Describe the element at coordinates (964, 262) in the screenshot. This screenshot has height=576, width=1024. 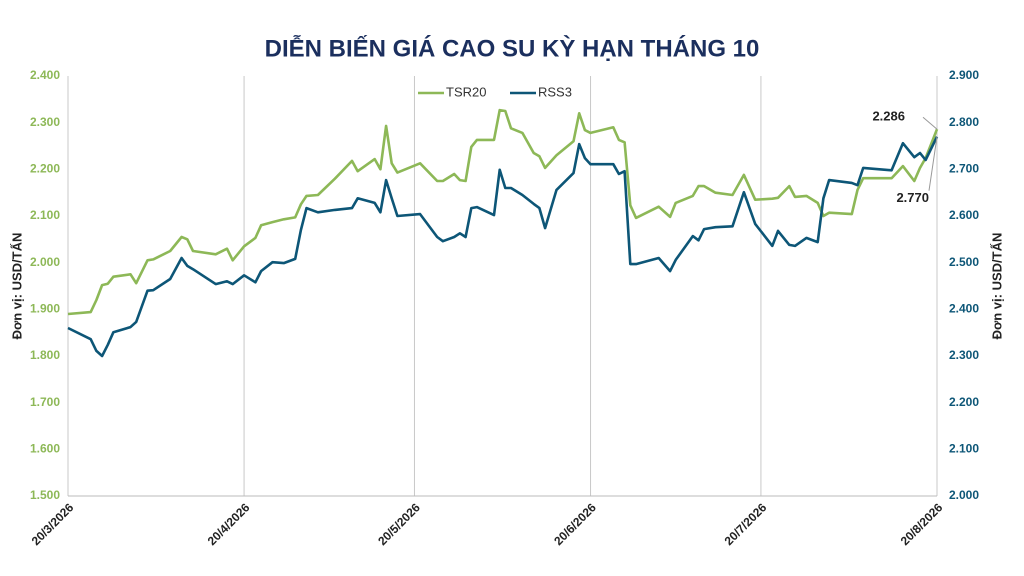
I see `y2-tick-label: 2.500` at that location.